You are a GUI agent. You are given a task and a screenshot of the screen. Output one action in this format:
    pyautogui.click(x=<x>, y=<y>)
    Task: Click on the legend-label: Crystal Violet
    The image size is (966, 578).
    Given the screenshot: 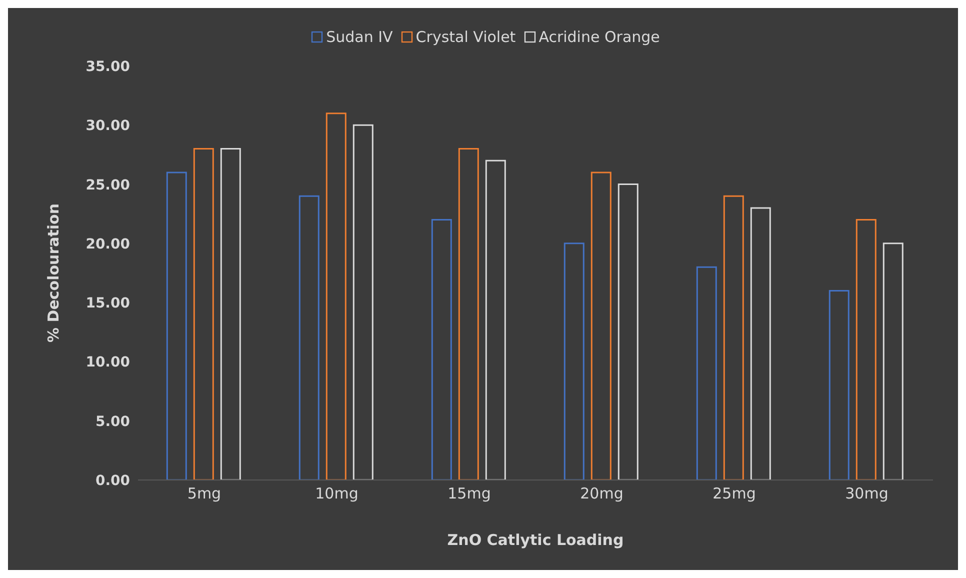 What is the action you would take?
    pyautogui.click(x=465, y=37)
    